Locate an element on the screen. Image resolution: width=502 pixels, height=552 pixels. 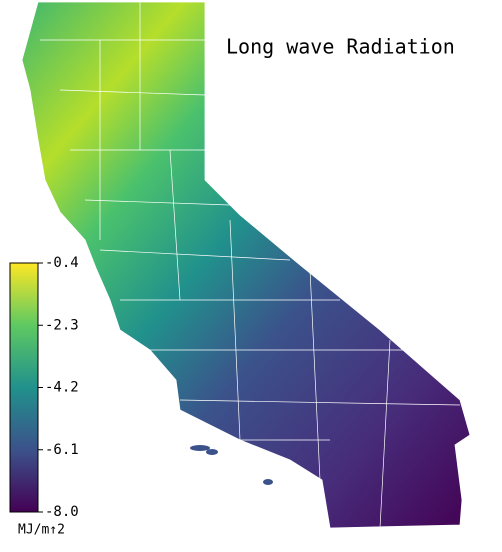
colorbar-tick-label: -2.3 is located at coordinates (62, 325).